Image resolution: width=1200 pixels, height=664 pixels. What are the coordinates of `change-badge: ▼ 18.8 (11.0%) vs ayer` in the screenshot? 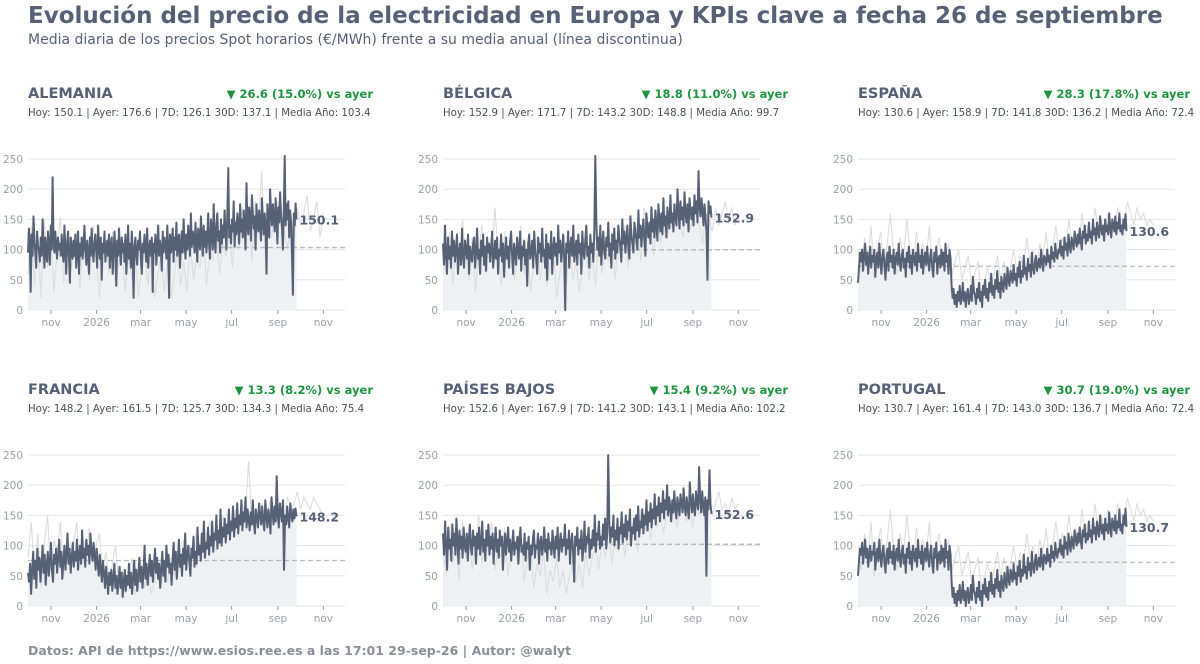 It's located at (714, 94).